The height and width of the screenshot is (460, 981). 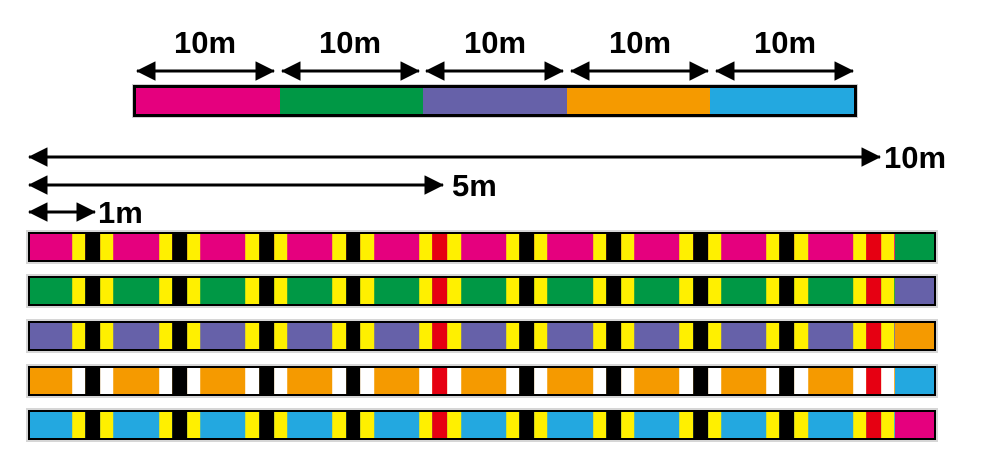 What do you see at coordinates (350, 42) in the screenshot?
I see `segment-2-length-label: 10m` at bounding box center [350, 42].